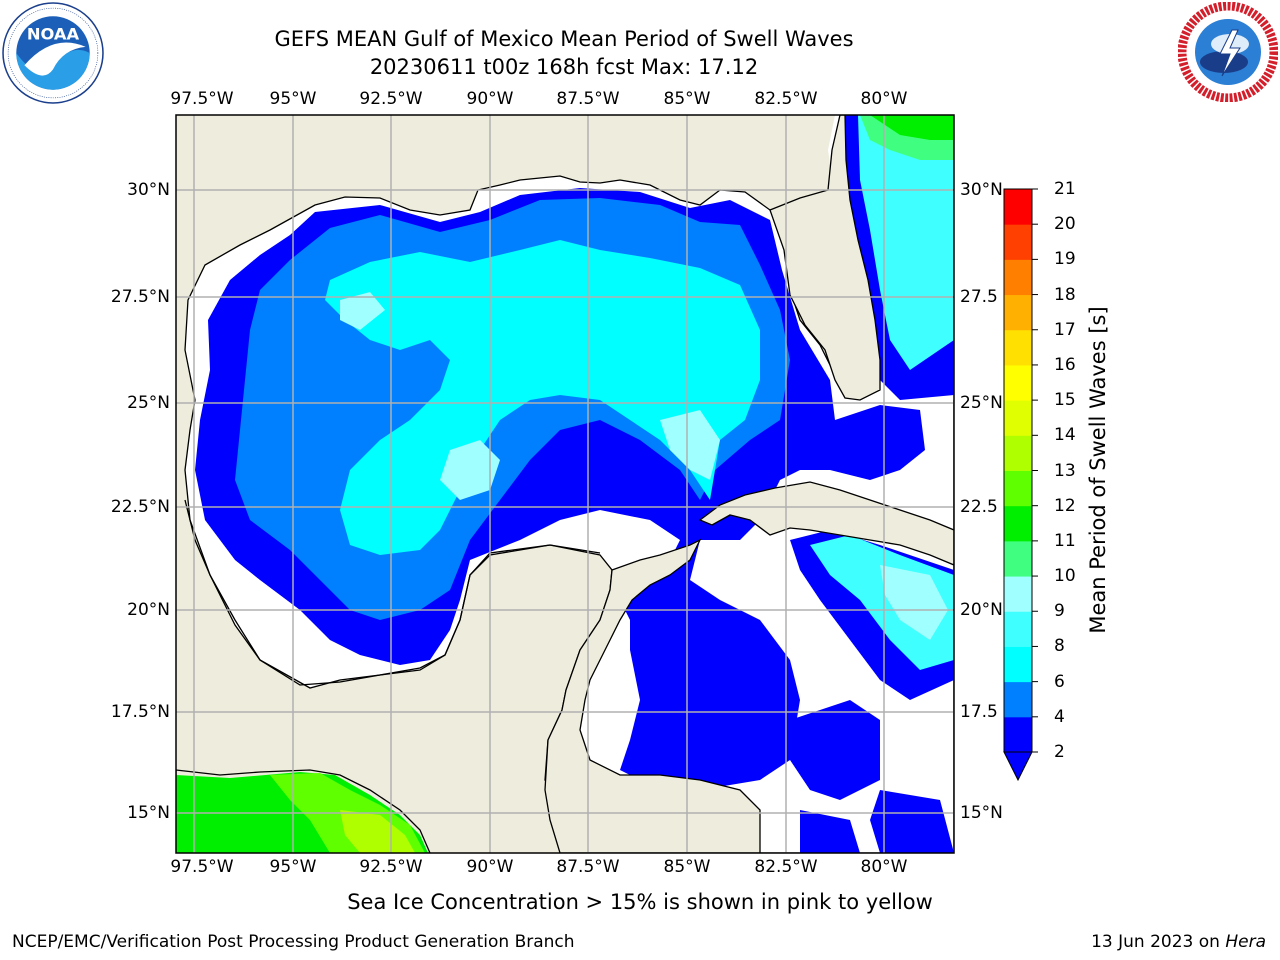 The image size is (1280, 960). I want to click on lon-label-bottom: 95°W, so click(293, 867).